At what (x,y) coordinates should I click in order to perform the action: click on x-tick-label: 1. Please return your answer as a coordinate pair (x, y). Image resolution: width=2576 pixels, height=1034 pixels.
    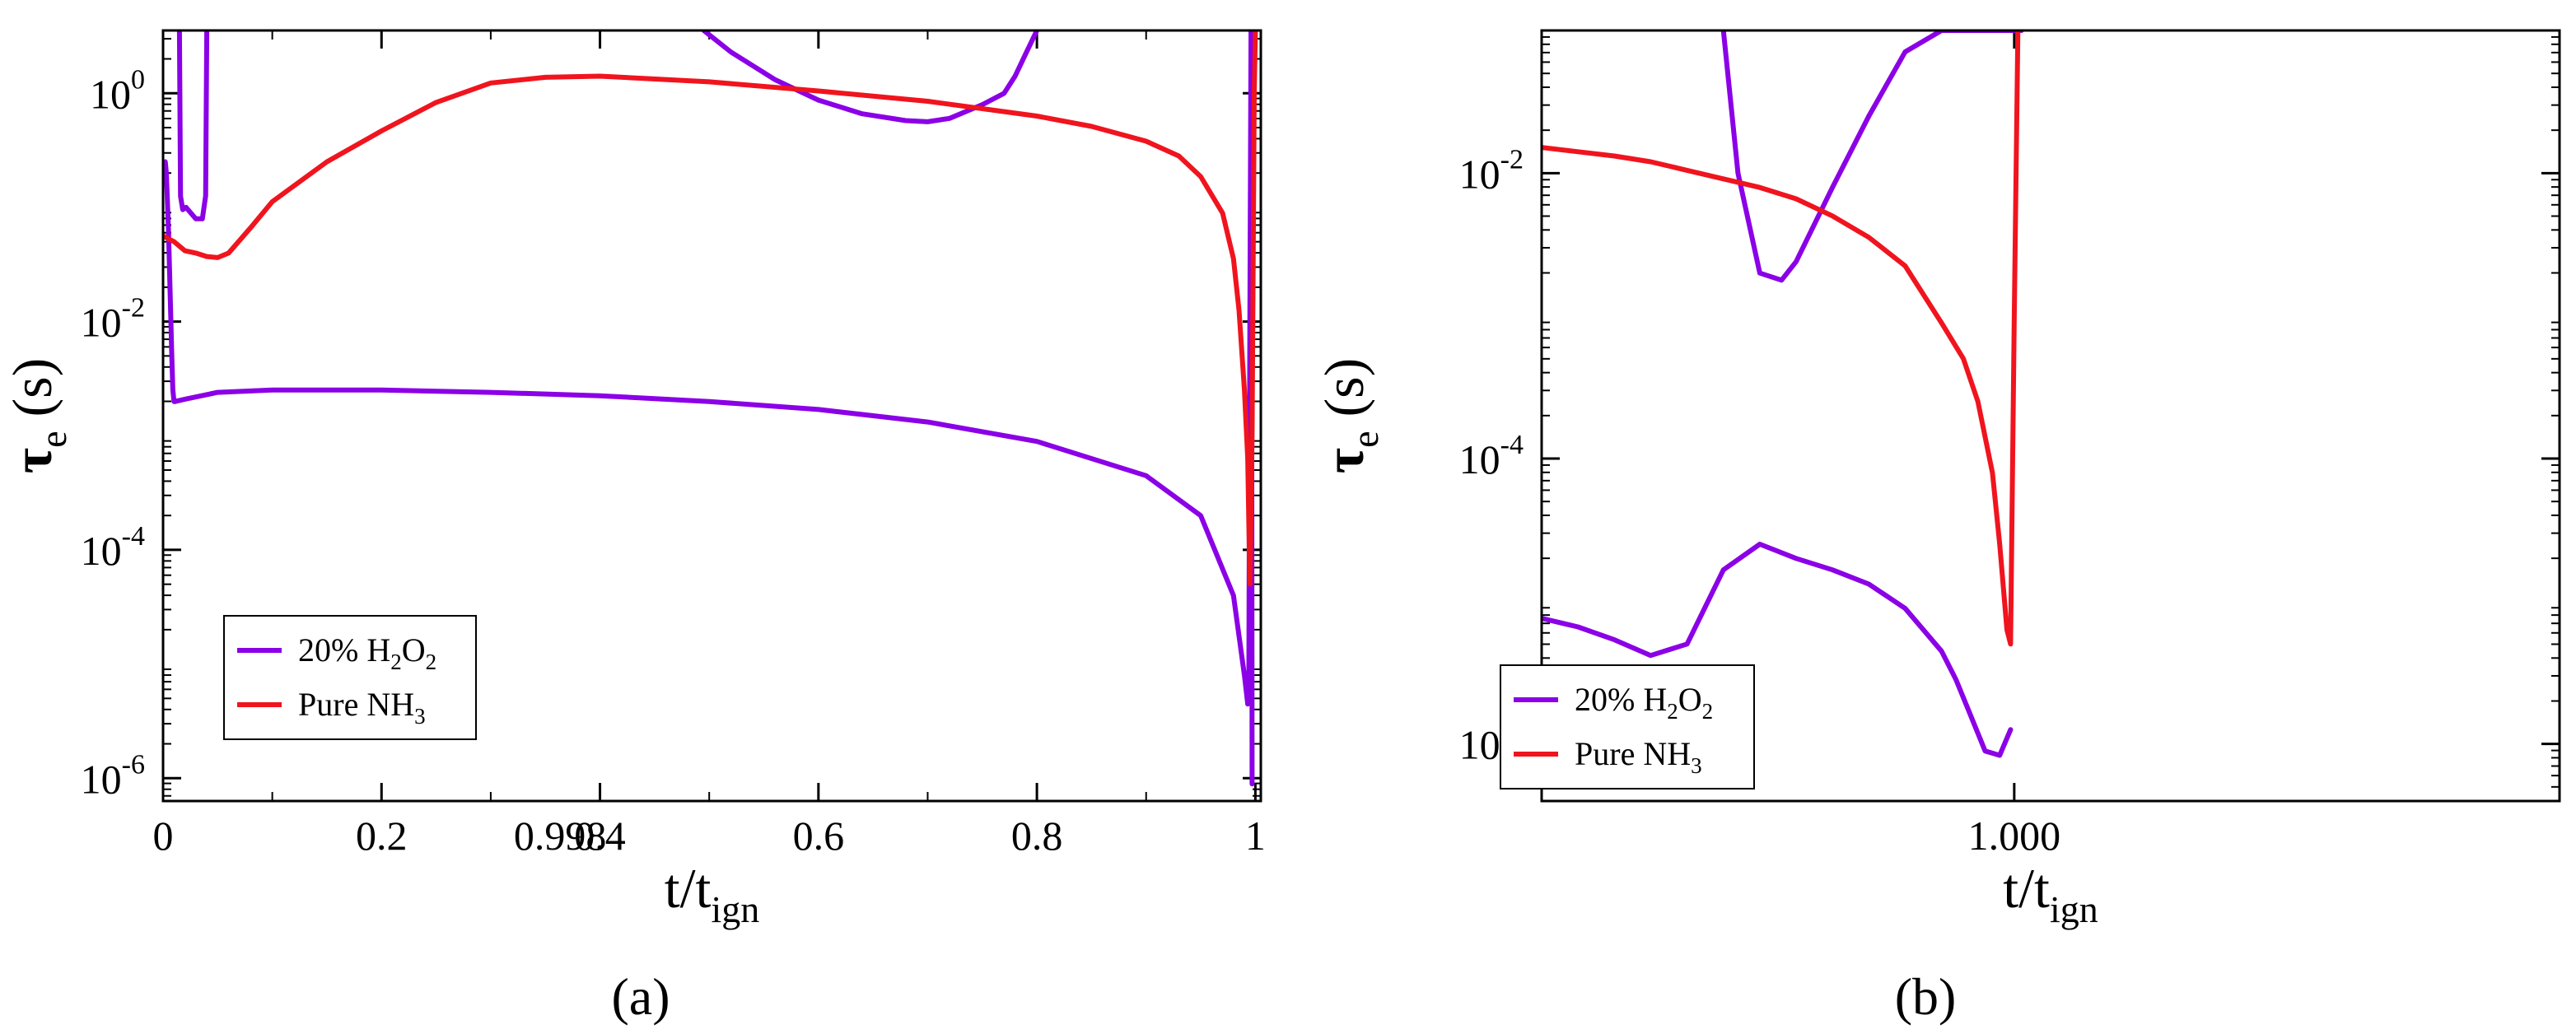
    Looking at the image, I should click on (1255, 836).